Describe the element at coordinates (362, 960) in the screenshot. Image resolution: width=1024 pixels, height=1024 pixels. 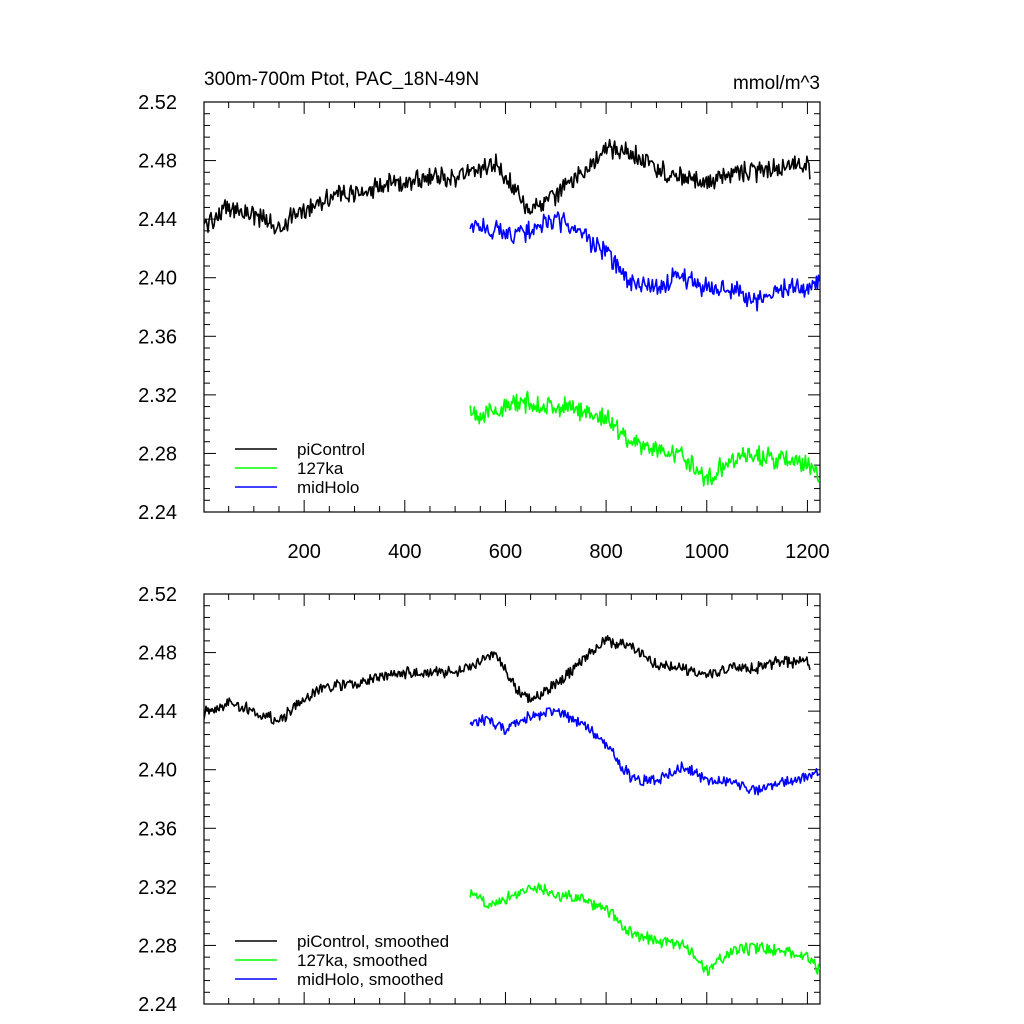
I see `legend-label: 127ka, smoothed` at that location.